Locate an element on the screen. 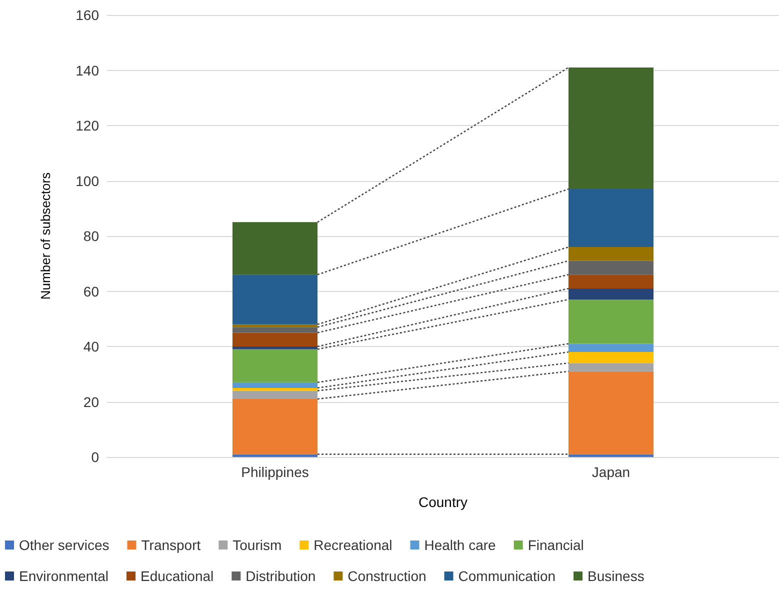 The width and height of the screenshot is (779, 592). legend-label: Transport is located at coordinates (171, 545).